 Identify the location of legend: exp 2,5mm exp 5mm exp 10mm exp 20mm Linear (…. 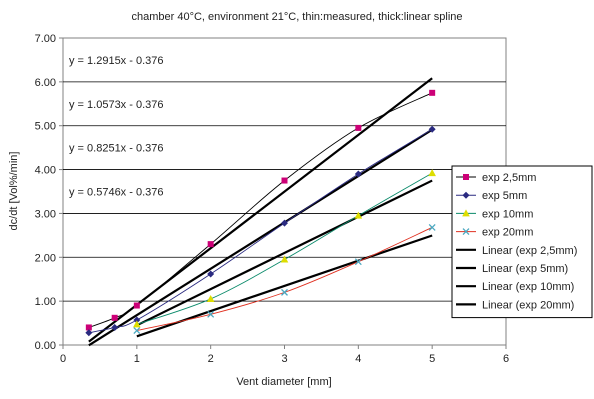
(522, 242).